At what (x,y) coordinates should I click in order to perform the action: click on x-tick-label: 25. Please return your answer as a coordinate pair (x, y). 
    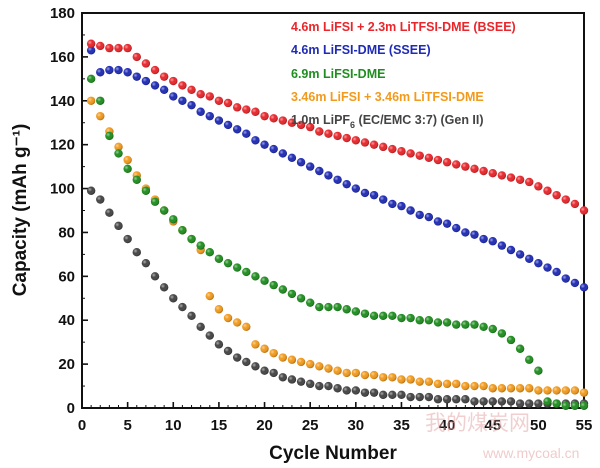
    Looking at the image, I should click on (310, 425).